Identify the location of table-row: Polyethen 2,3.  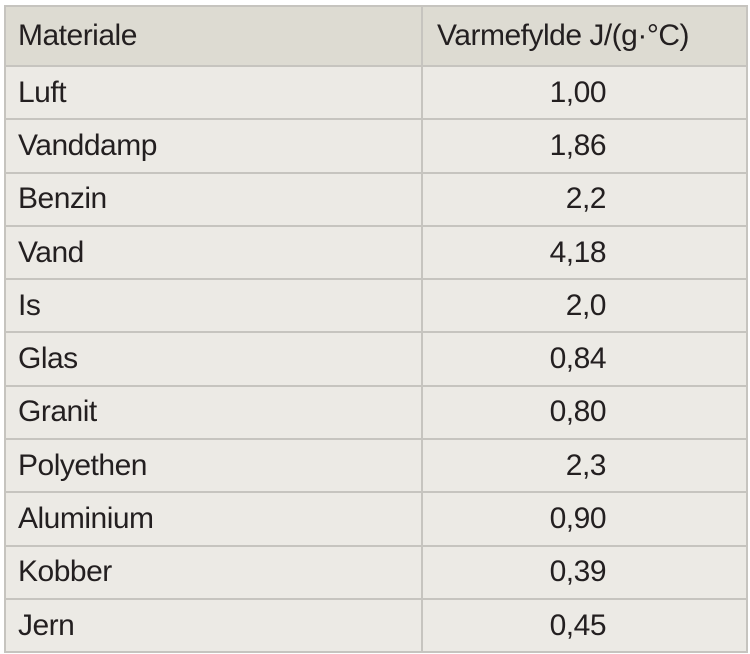
(376, 466).